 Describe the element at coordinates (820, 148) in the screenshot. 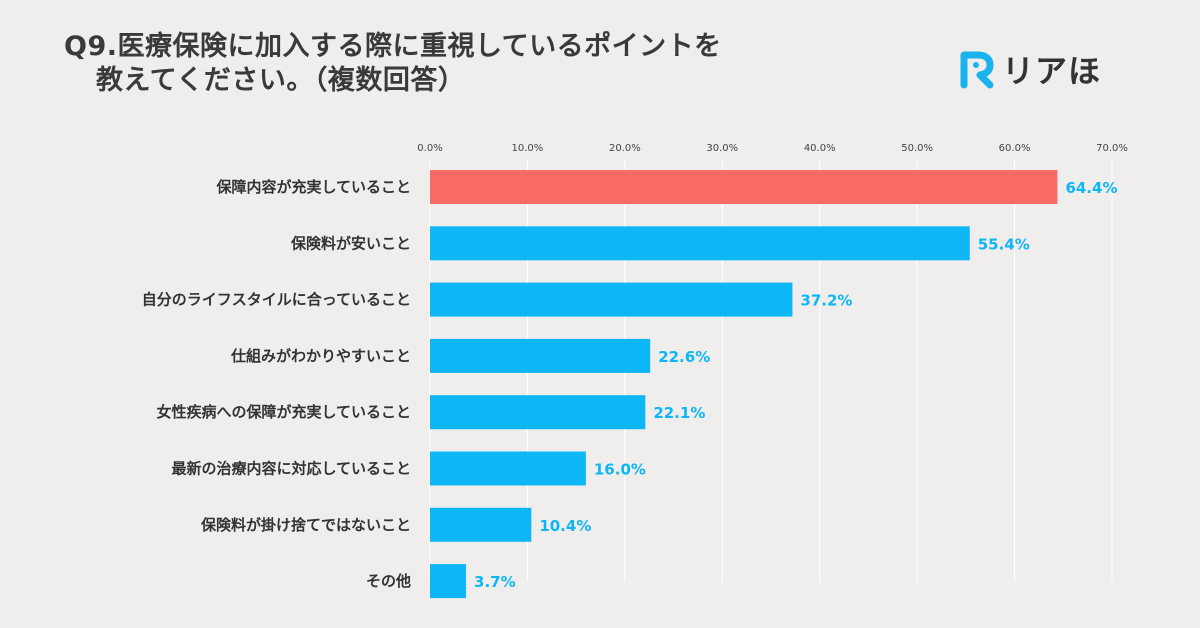

I see `x-tick-label: 40.0%` at that location.